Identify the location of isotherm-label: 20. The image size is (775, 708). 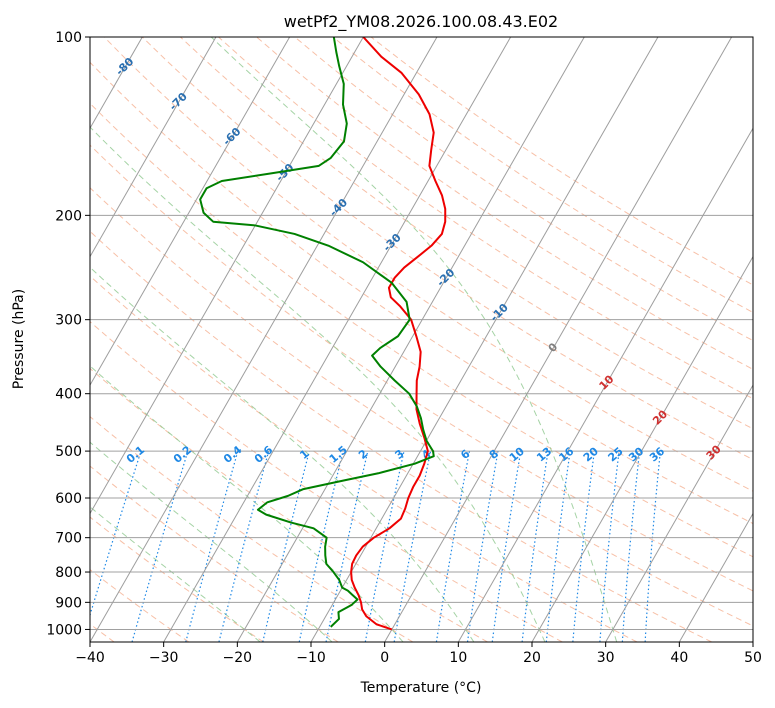
(660, 417).